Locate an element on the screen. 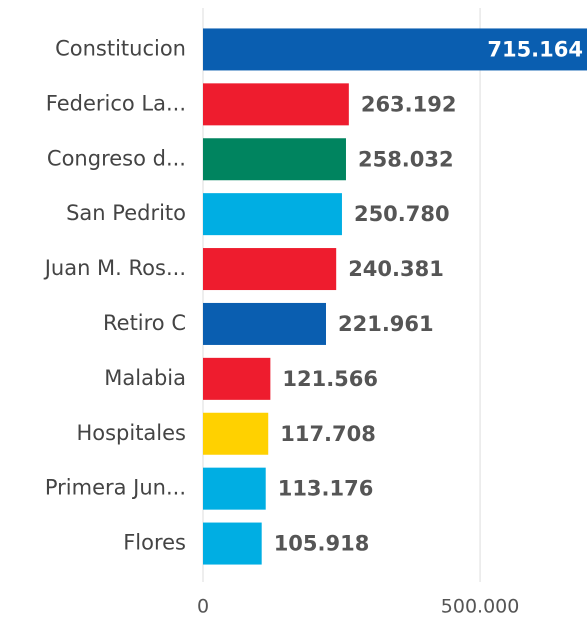 Image resolution: width=587 pixels, height=622 pixels. value-label: 240.381 is located at coordinates (396, 269).